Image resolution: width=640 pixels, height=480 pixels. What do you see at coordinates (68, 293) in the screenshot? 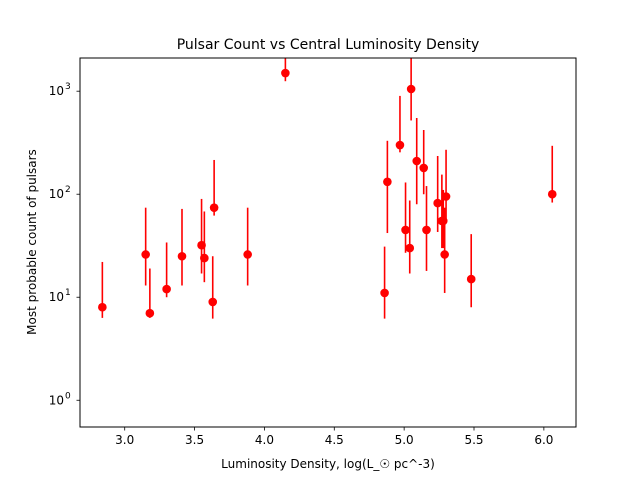
I see `y-tick-exponent: 1` at bounding box center [68, 293].